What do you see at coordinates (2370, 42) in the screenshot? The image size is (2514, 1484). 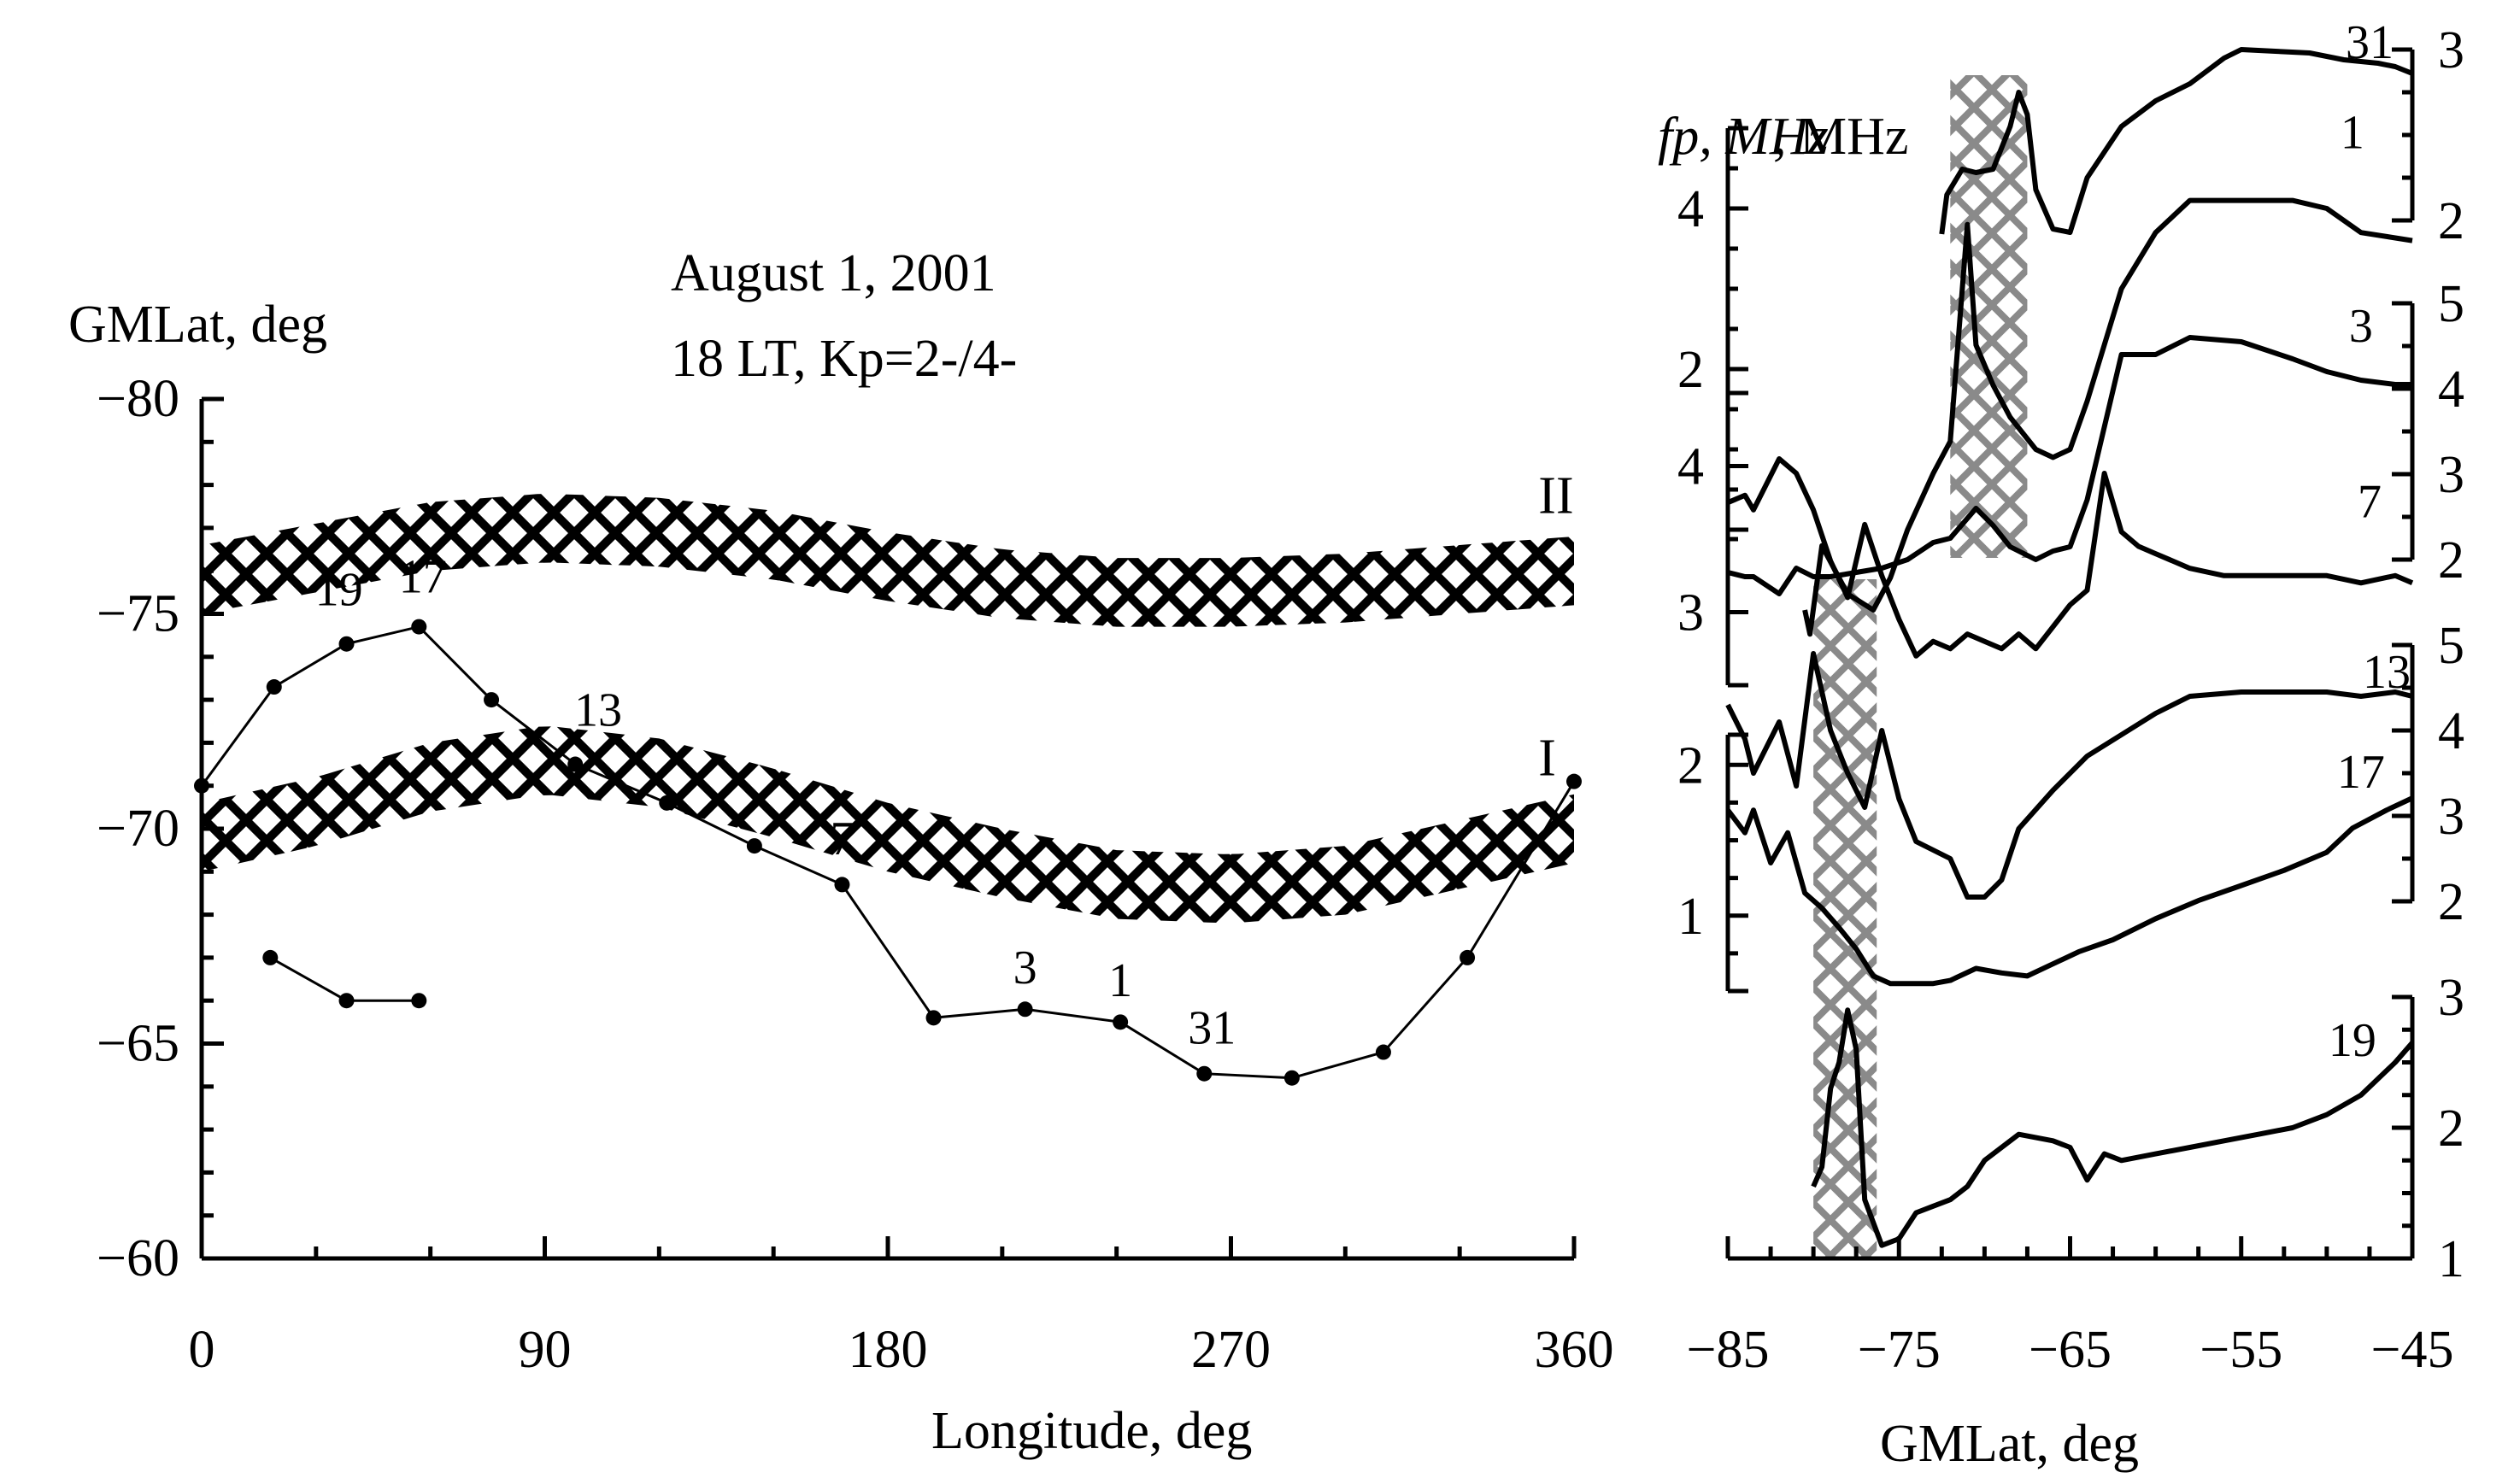 I see `curve-label: 31` at bounding box center [2370, 42].